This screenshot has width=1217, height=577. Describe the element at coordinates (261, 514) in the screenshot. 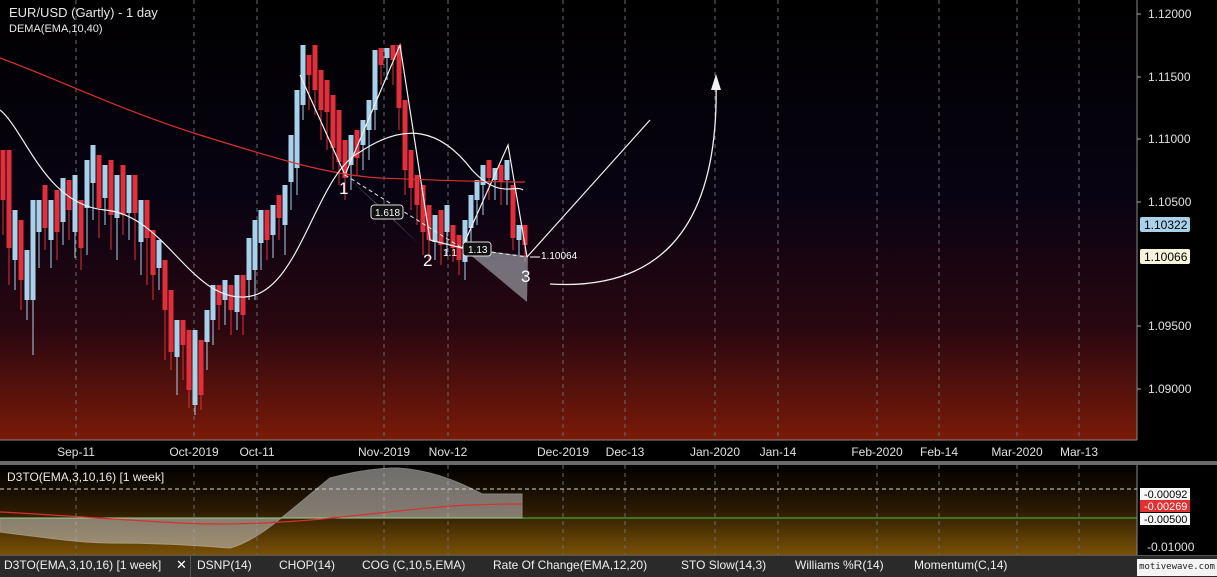

I see `d3to-red-line` at that location.